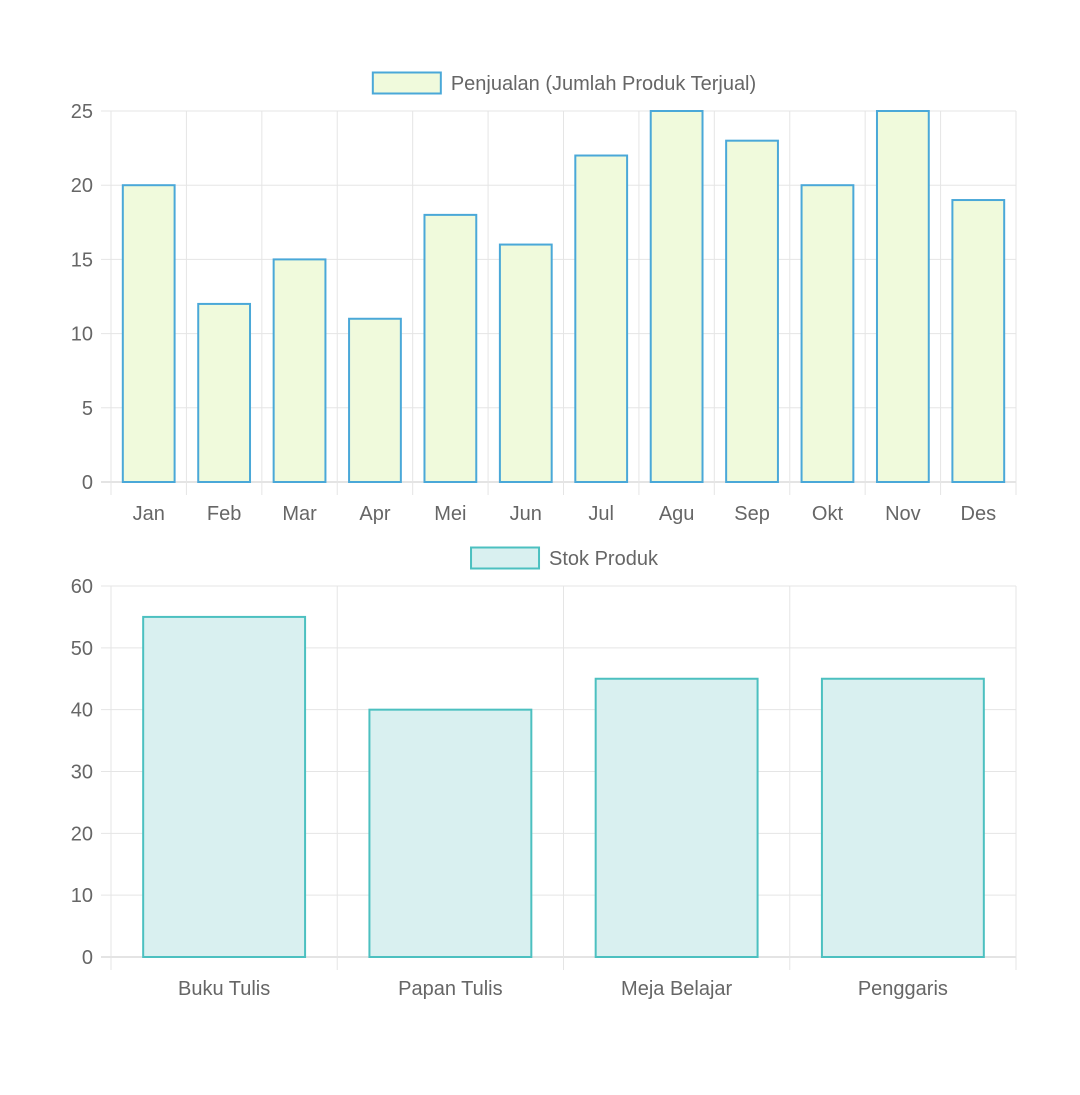 The width and height of the screenshot is (1080, 1095). Describe the element at coordinates (82, 834) in the screenshot. I see `stock-y-tick-label: 20` at that location.